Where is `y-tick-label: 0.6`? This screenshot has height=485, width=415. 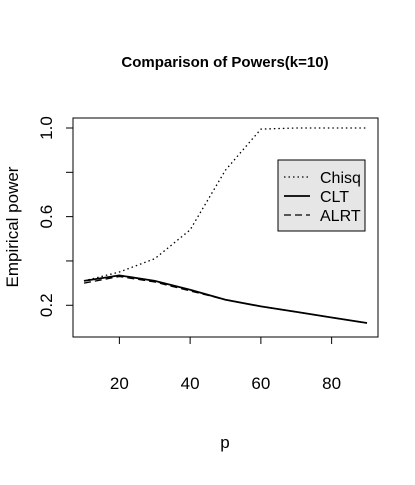 y-tick-label: 0.6 is located at coordinates (46, 217).